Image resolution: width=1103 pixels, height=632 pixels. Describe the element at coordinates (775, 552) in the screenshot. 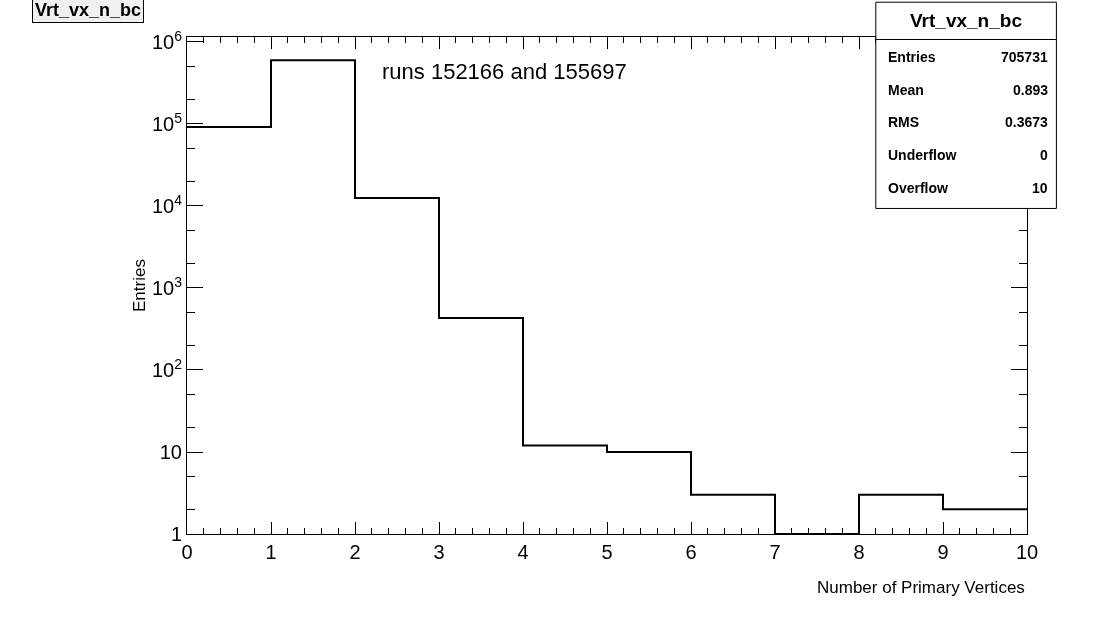

I see `x-tick-label: 7` at that location.